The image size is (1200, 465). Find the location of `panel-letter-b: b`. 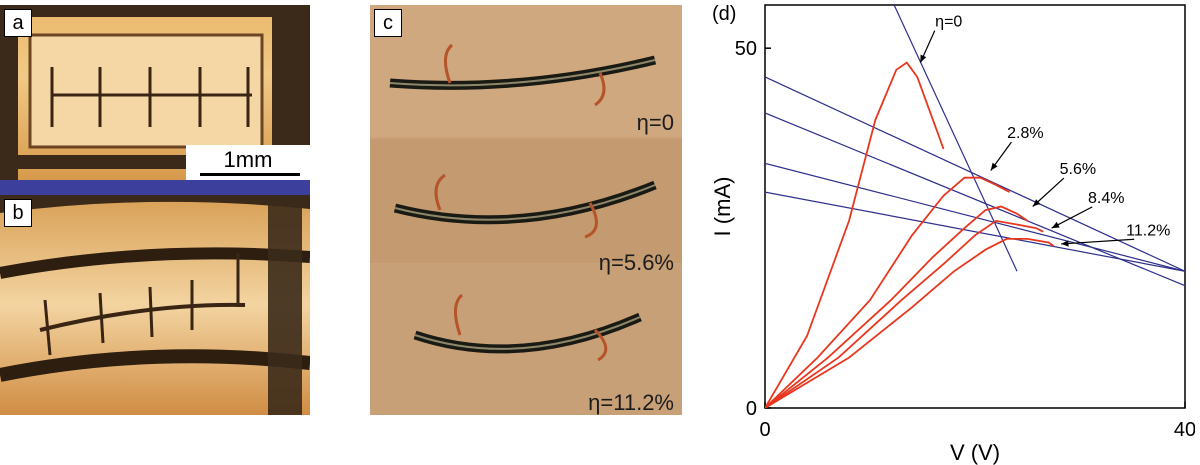

panel-letter-b: b is located at coordinates (18, 213).